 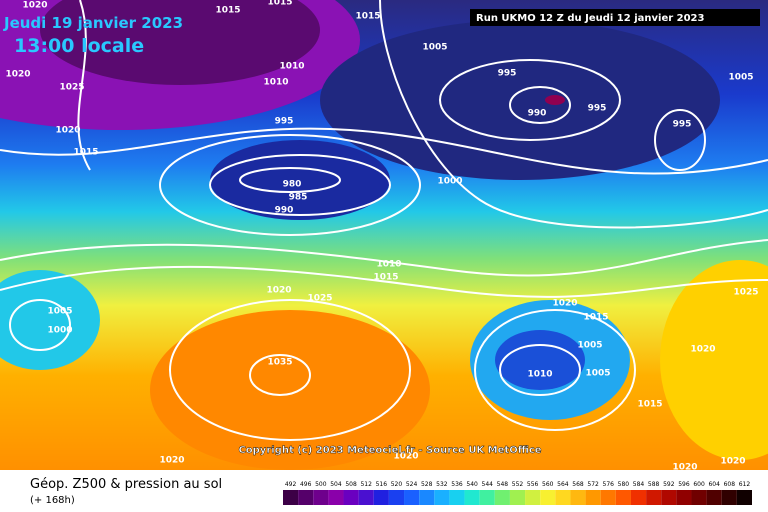 I want to click on scale-label: 516, so click(x=382, y=484).